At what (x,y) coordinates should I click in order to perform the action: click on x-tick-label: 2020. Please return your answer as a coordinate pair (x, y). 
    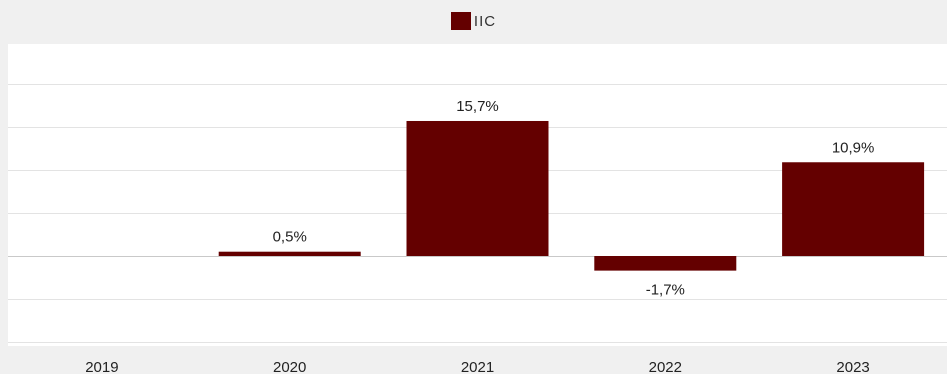
    Looking at the image, I should click on (289, 366).